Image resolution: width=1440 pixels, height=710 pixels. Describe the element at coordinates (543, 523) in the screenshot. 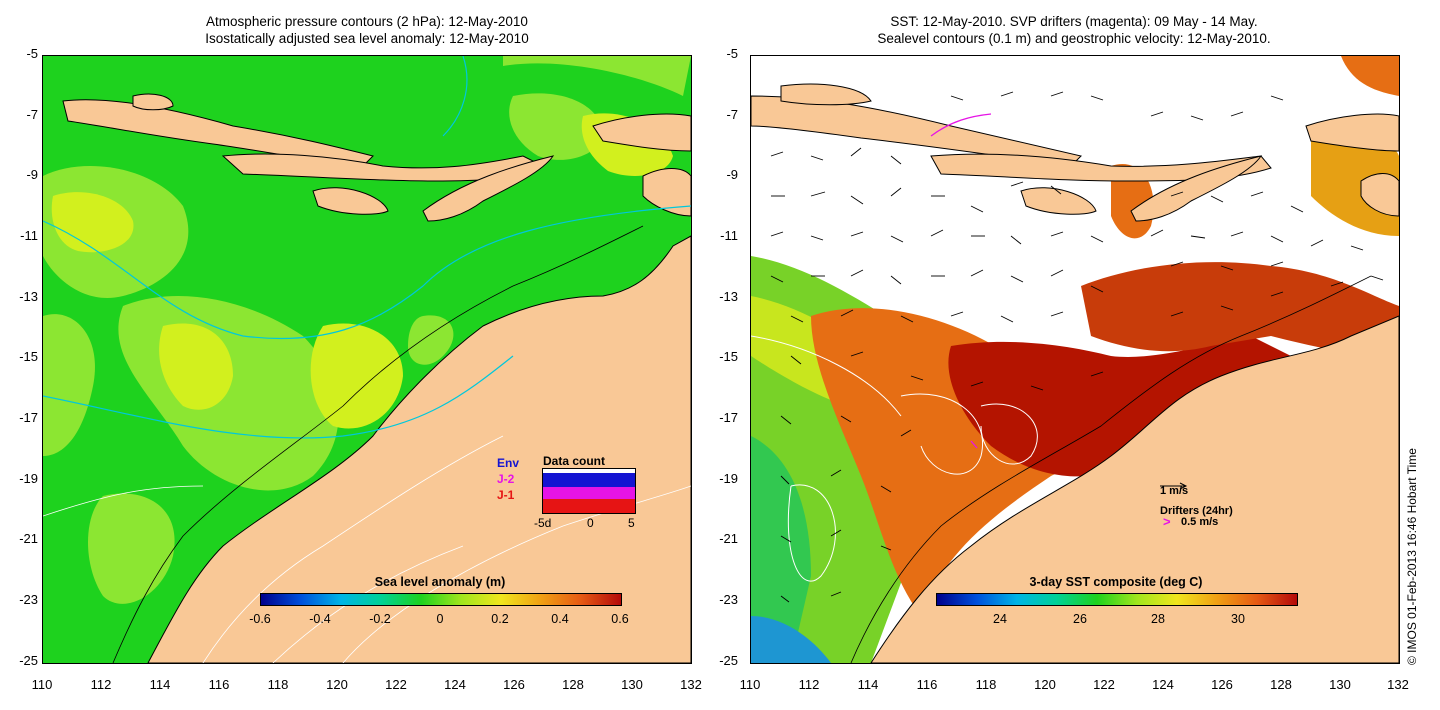

I see `legend-x-label: -5d` at that location.